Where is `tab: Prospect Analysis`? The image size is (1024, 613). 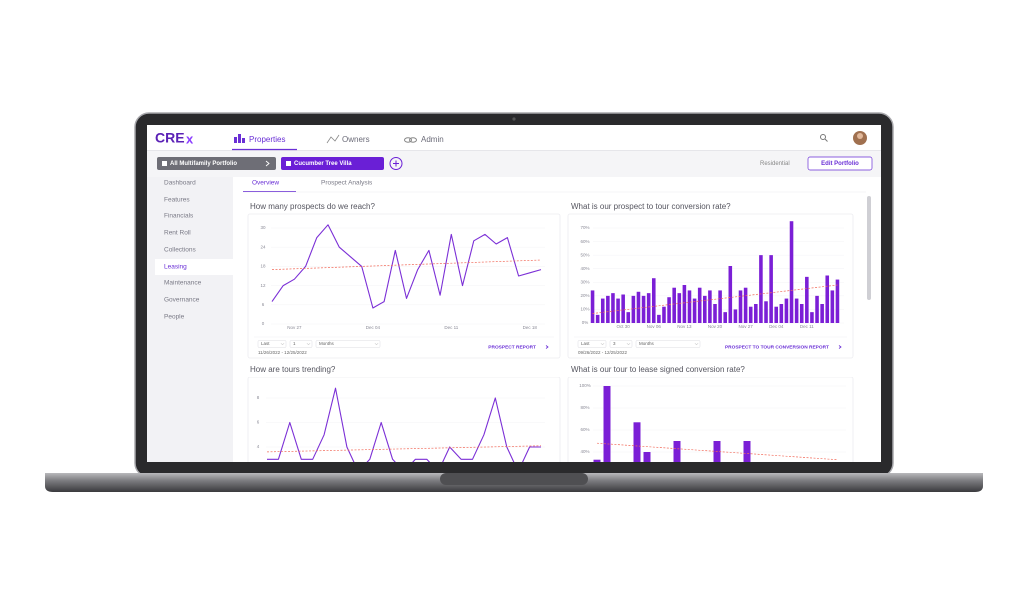
tab: Prospect Analysis is located at coordinates (347, 183).